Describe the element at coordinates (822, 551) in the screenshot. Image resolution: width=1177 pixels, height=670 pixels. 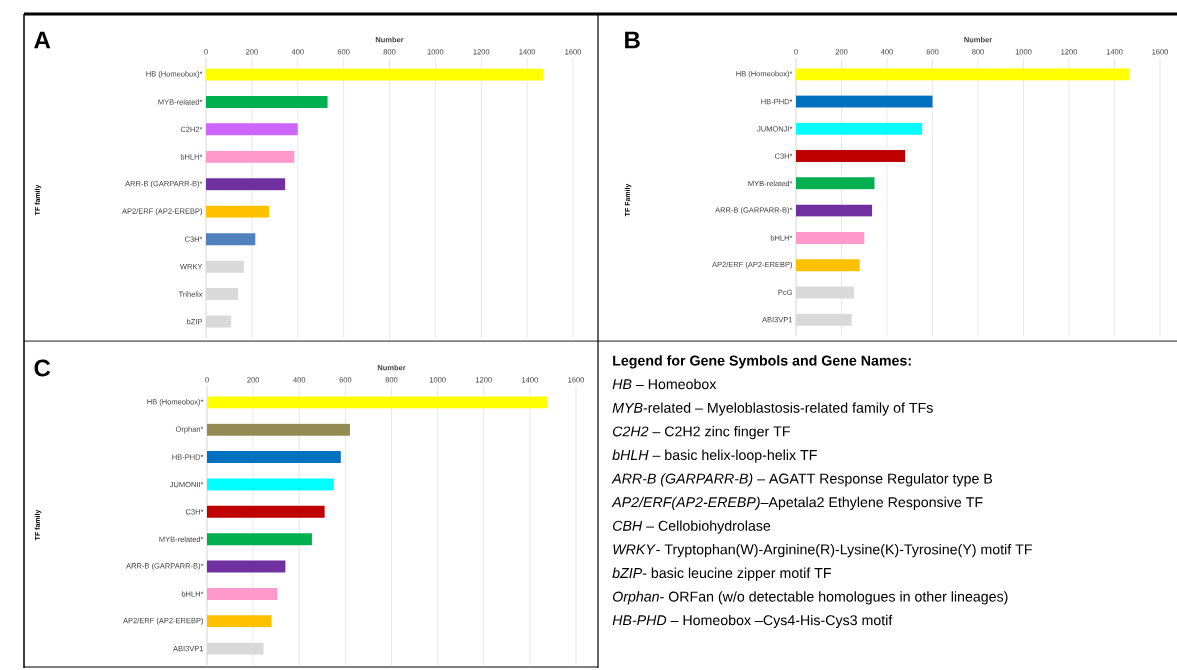
I see `text: WRKY- Tryptophan(W)-Arginine(R)-Lysine(K)-Tyrosine(Y) motif TF` at that location.